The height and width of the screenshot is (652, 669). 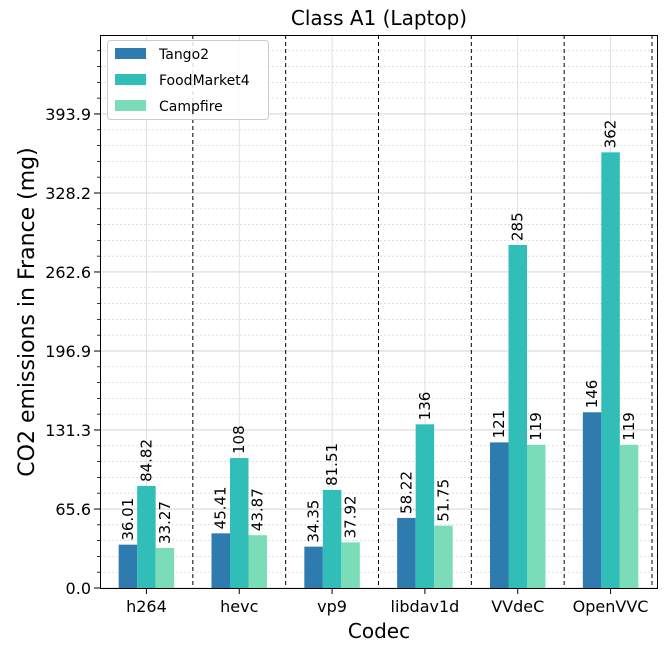 What do you see at coordinates (257, 561) in the screenshot?
I see `bar-campfire-hevc` at bounding box center [257, 561].